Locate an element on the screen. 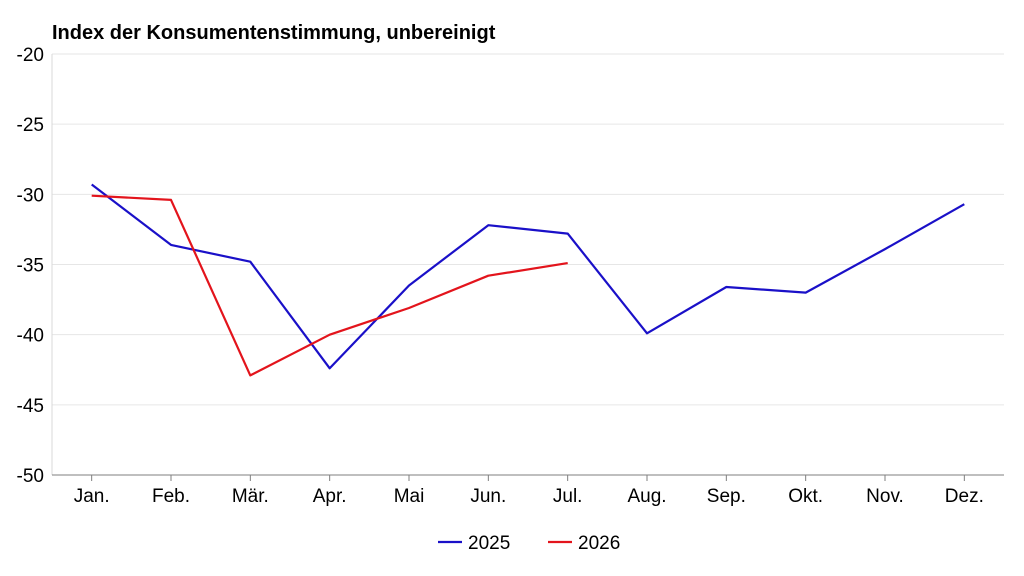 The height and width of the screenshot is (576, 1024). legend-label: 2026 is located at coordinates (599, 543).